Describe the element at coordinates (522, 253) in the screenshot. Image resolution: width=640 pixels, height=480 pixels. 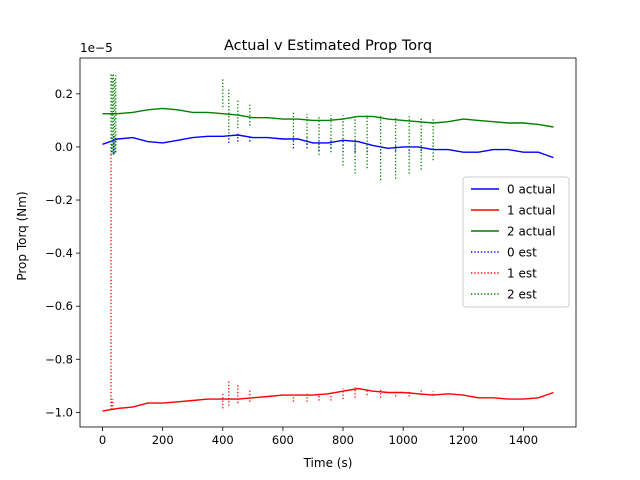
I see `legend-label-3: 0 est` at that location.